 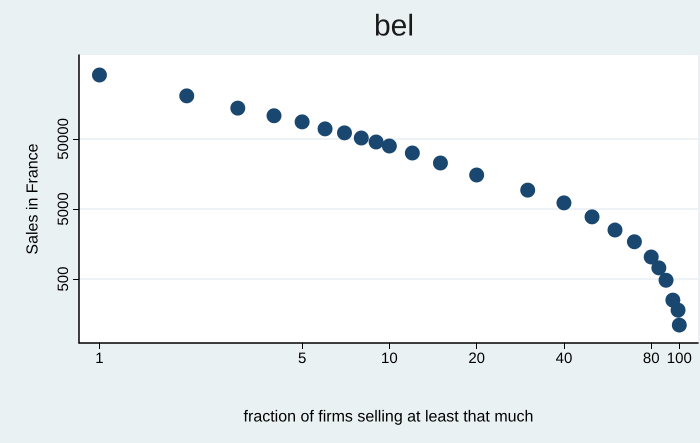 What do you see at coordinates (99, 358) in the screenshot?
I see `x-tick-label: 1` at bounding box center [99, 358].